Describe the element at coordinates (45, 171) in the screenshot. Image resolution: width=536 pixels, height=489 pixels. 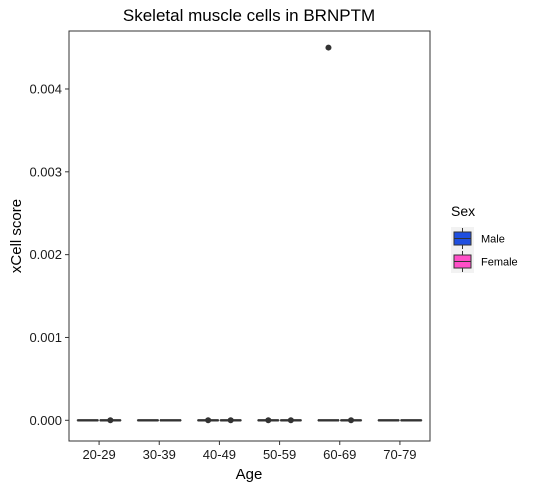
I see `y-tick-label: 0.003` at that location.